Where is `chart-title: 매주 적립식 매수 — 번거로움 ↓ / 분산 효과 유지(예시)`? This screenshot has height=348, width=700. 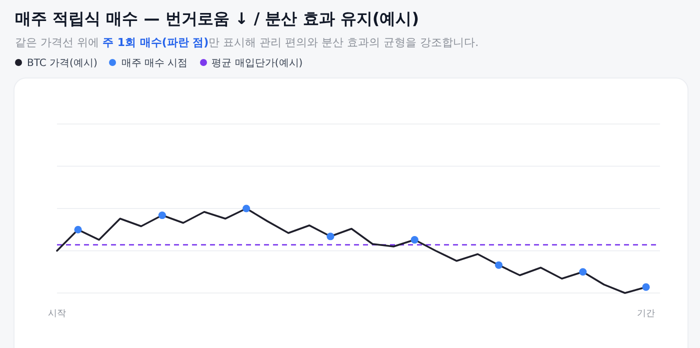 chart-title: 매주 적립식 매수 — 번거로움 ↓ / 분산 효과 유지(예시) is located at coordinates (217, 19).